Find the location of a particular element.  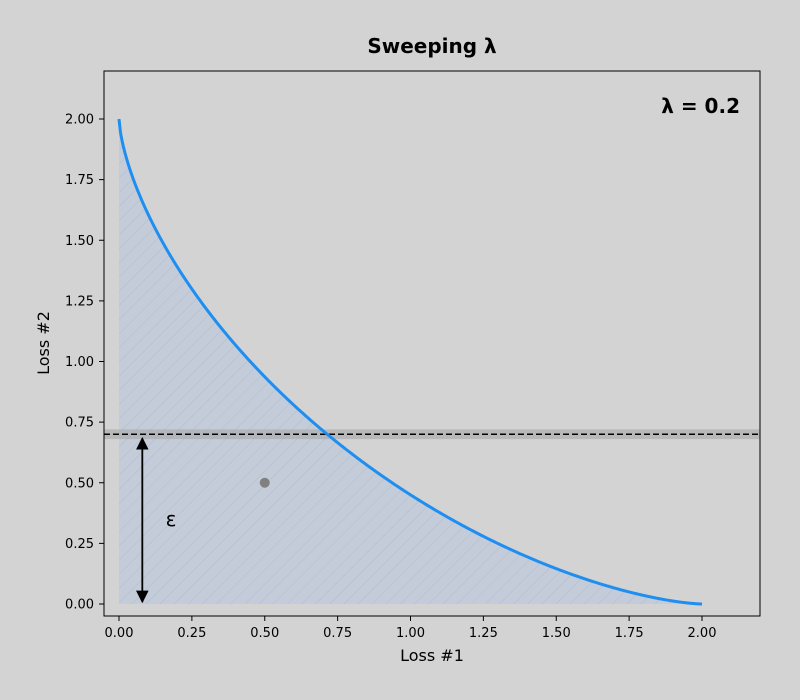

y-tick-label: 0.50 is located at coordinates (79, 483).